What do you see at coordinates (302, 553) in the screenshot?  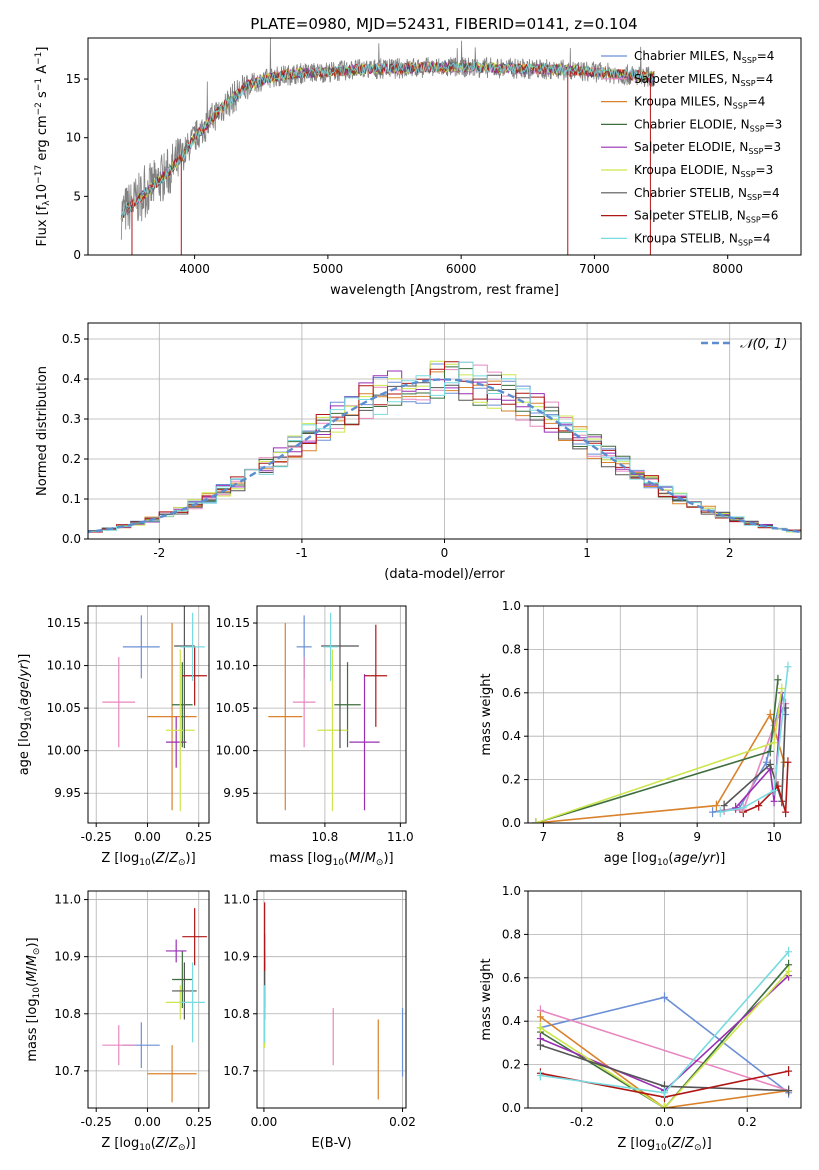 I see `x-tick-label: -1` at bounding box center [302, 553].